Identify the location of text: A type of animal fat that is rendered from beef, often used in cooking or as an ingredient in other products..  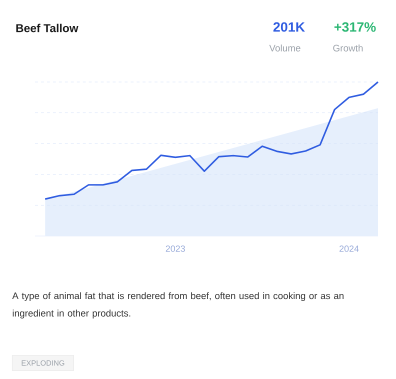
(178, 305).